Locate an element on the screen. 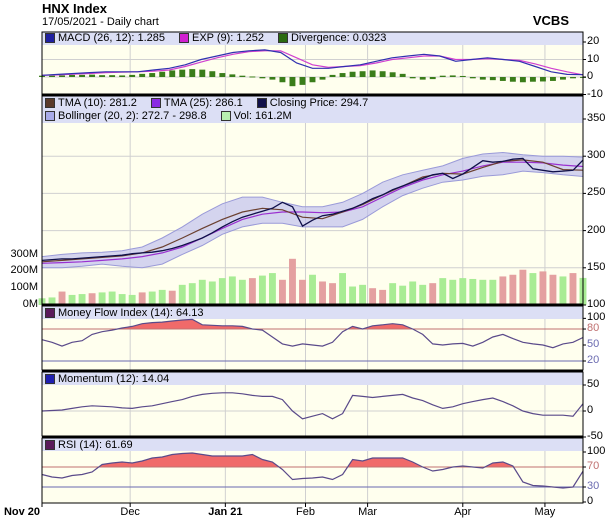 The image size is (613, 527). legend-item: RSI (14): 61.69 is located at coordinates (89, 445).